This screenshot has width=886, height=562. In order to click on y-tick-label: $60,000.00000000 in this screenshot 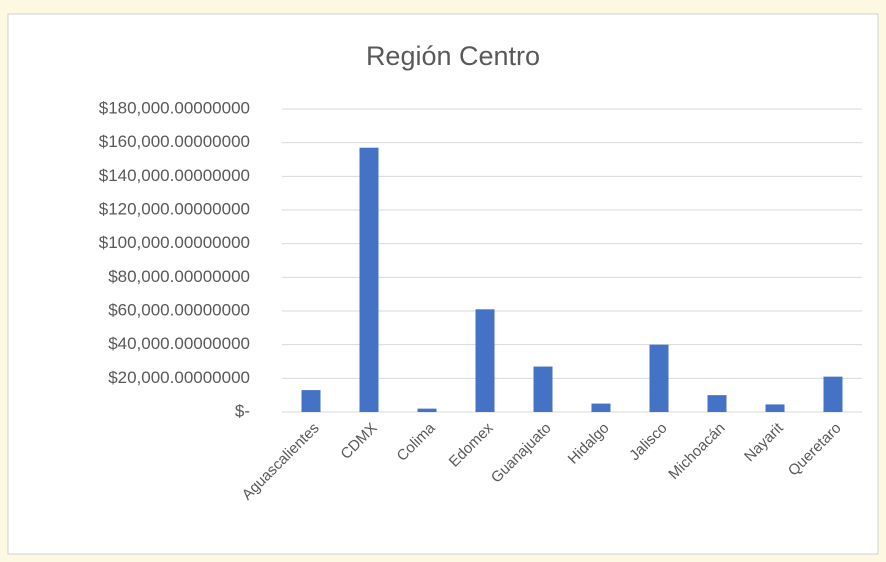, I will do `click(179, 309)`.